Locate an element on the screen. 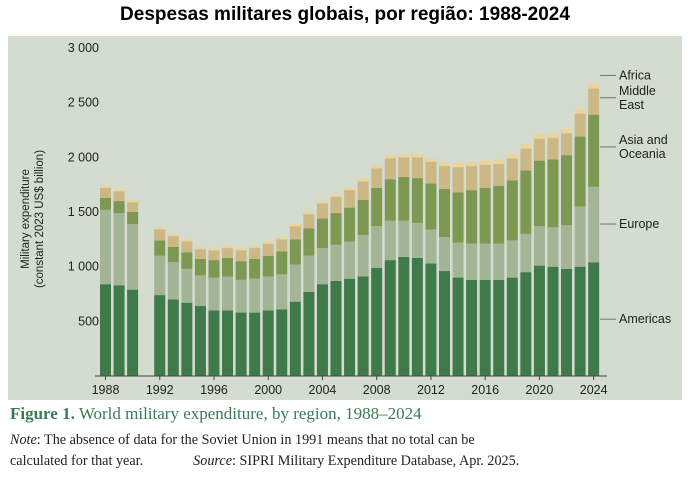  bar-africa-1988 is located at coordinates (105, 186).